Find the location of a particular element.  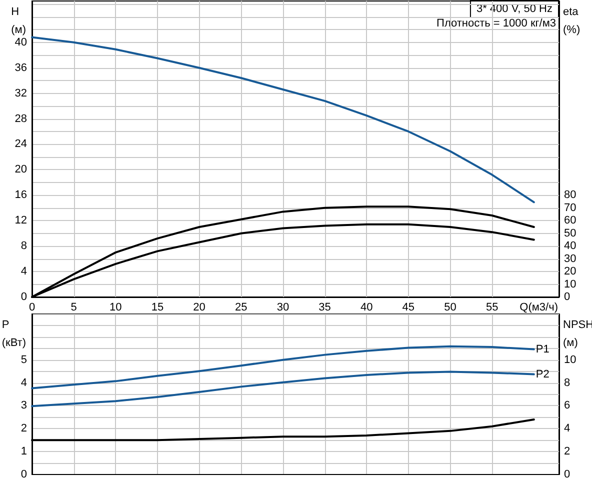

y2-tick-label: 4 is located at coordinates (567, 428).